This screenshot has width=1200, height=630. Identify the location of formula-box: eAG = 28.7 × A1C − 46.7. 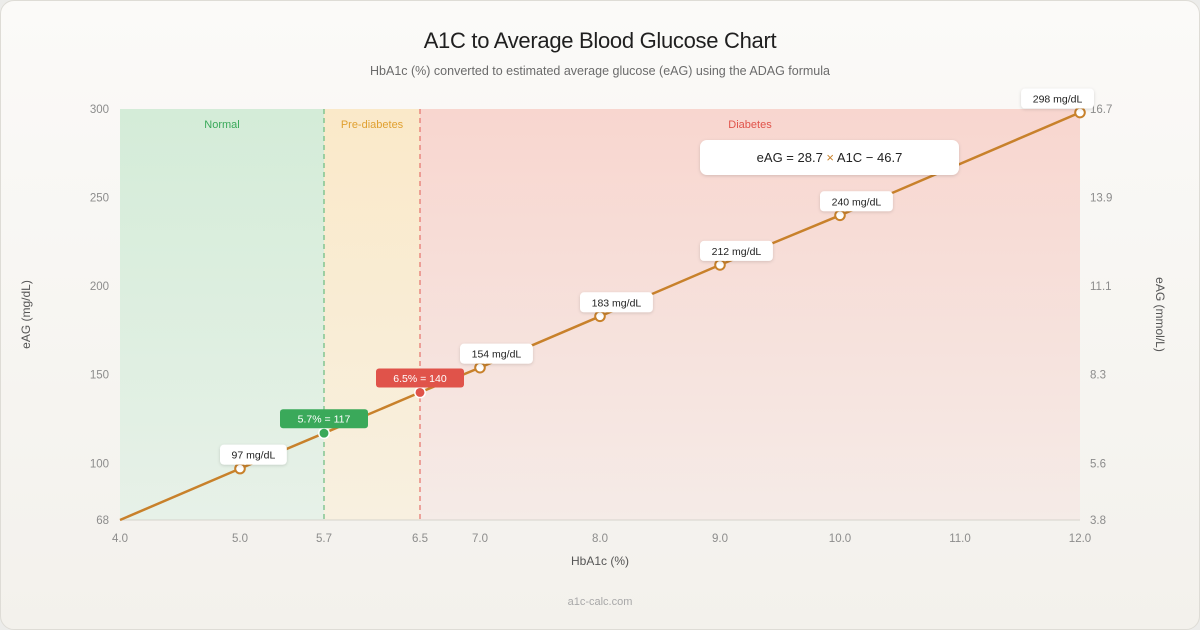
(829, 157).